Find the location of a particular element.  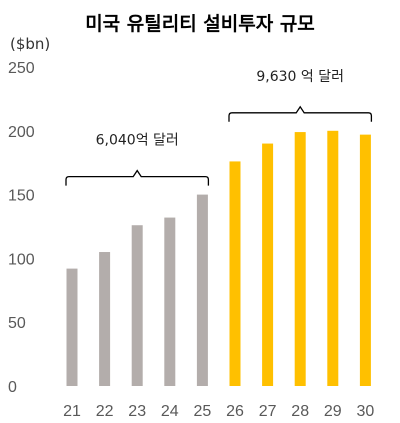

x-axis: 21 22 23 24 25 26 27 28 29 30 is located at coordinates (218, 411).